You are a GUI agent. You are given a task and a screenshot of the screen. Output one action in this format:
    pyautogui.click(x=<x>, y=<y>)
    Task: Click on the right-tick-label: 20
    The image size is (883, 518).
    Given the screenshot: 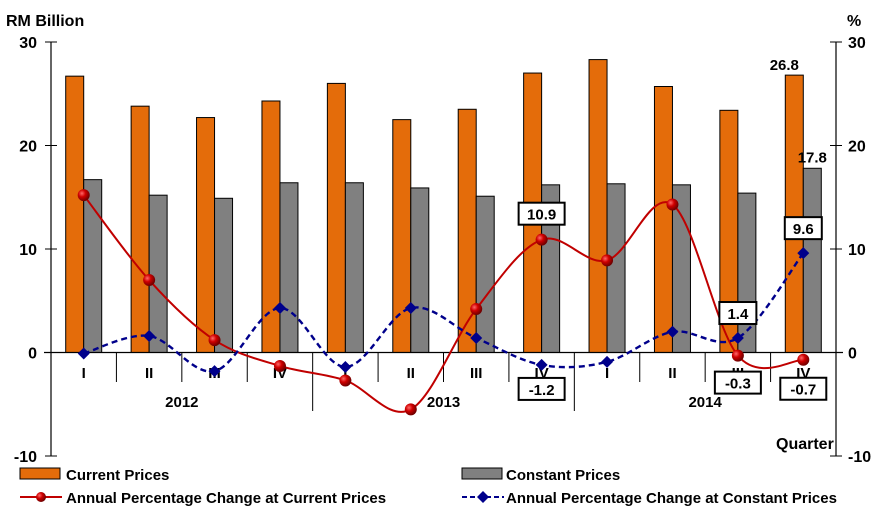 What is the action you would take?
    pyautogui.click(x=857, y=147)
    